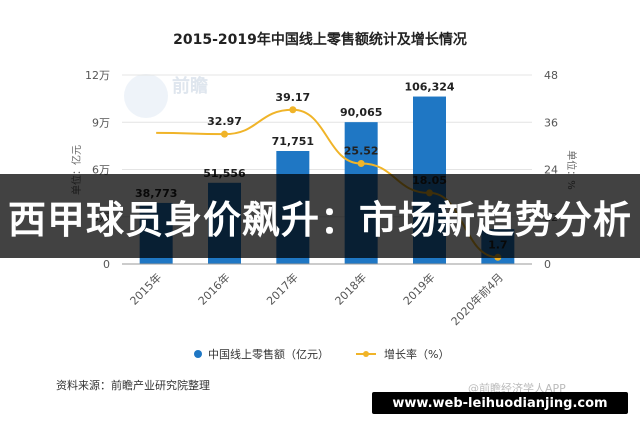 The image size is (640, 426). I want to click on legend-bar-label: 中国线上零售额（亿元）, so click(268, 354).